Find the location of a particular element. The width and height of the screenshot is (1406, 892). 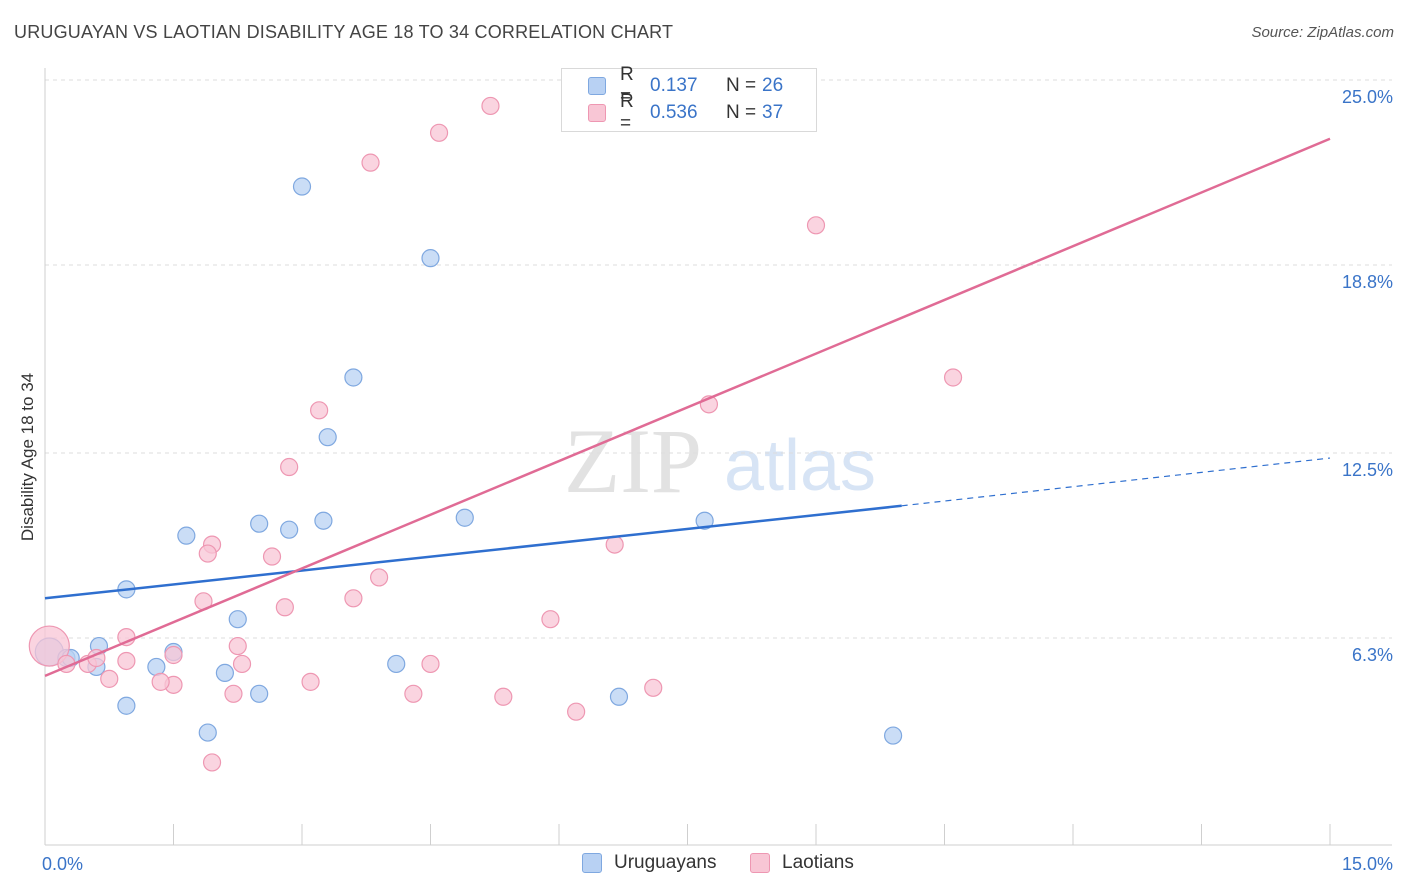

y-tick-label: 25.0% is located at coordinates (1367, 97).